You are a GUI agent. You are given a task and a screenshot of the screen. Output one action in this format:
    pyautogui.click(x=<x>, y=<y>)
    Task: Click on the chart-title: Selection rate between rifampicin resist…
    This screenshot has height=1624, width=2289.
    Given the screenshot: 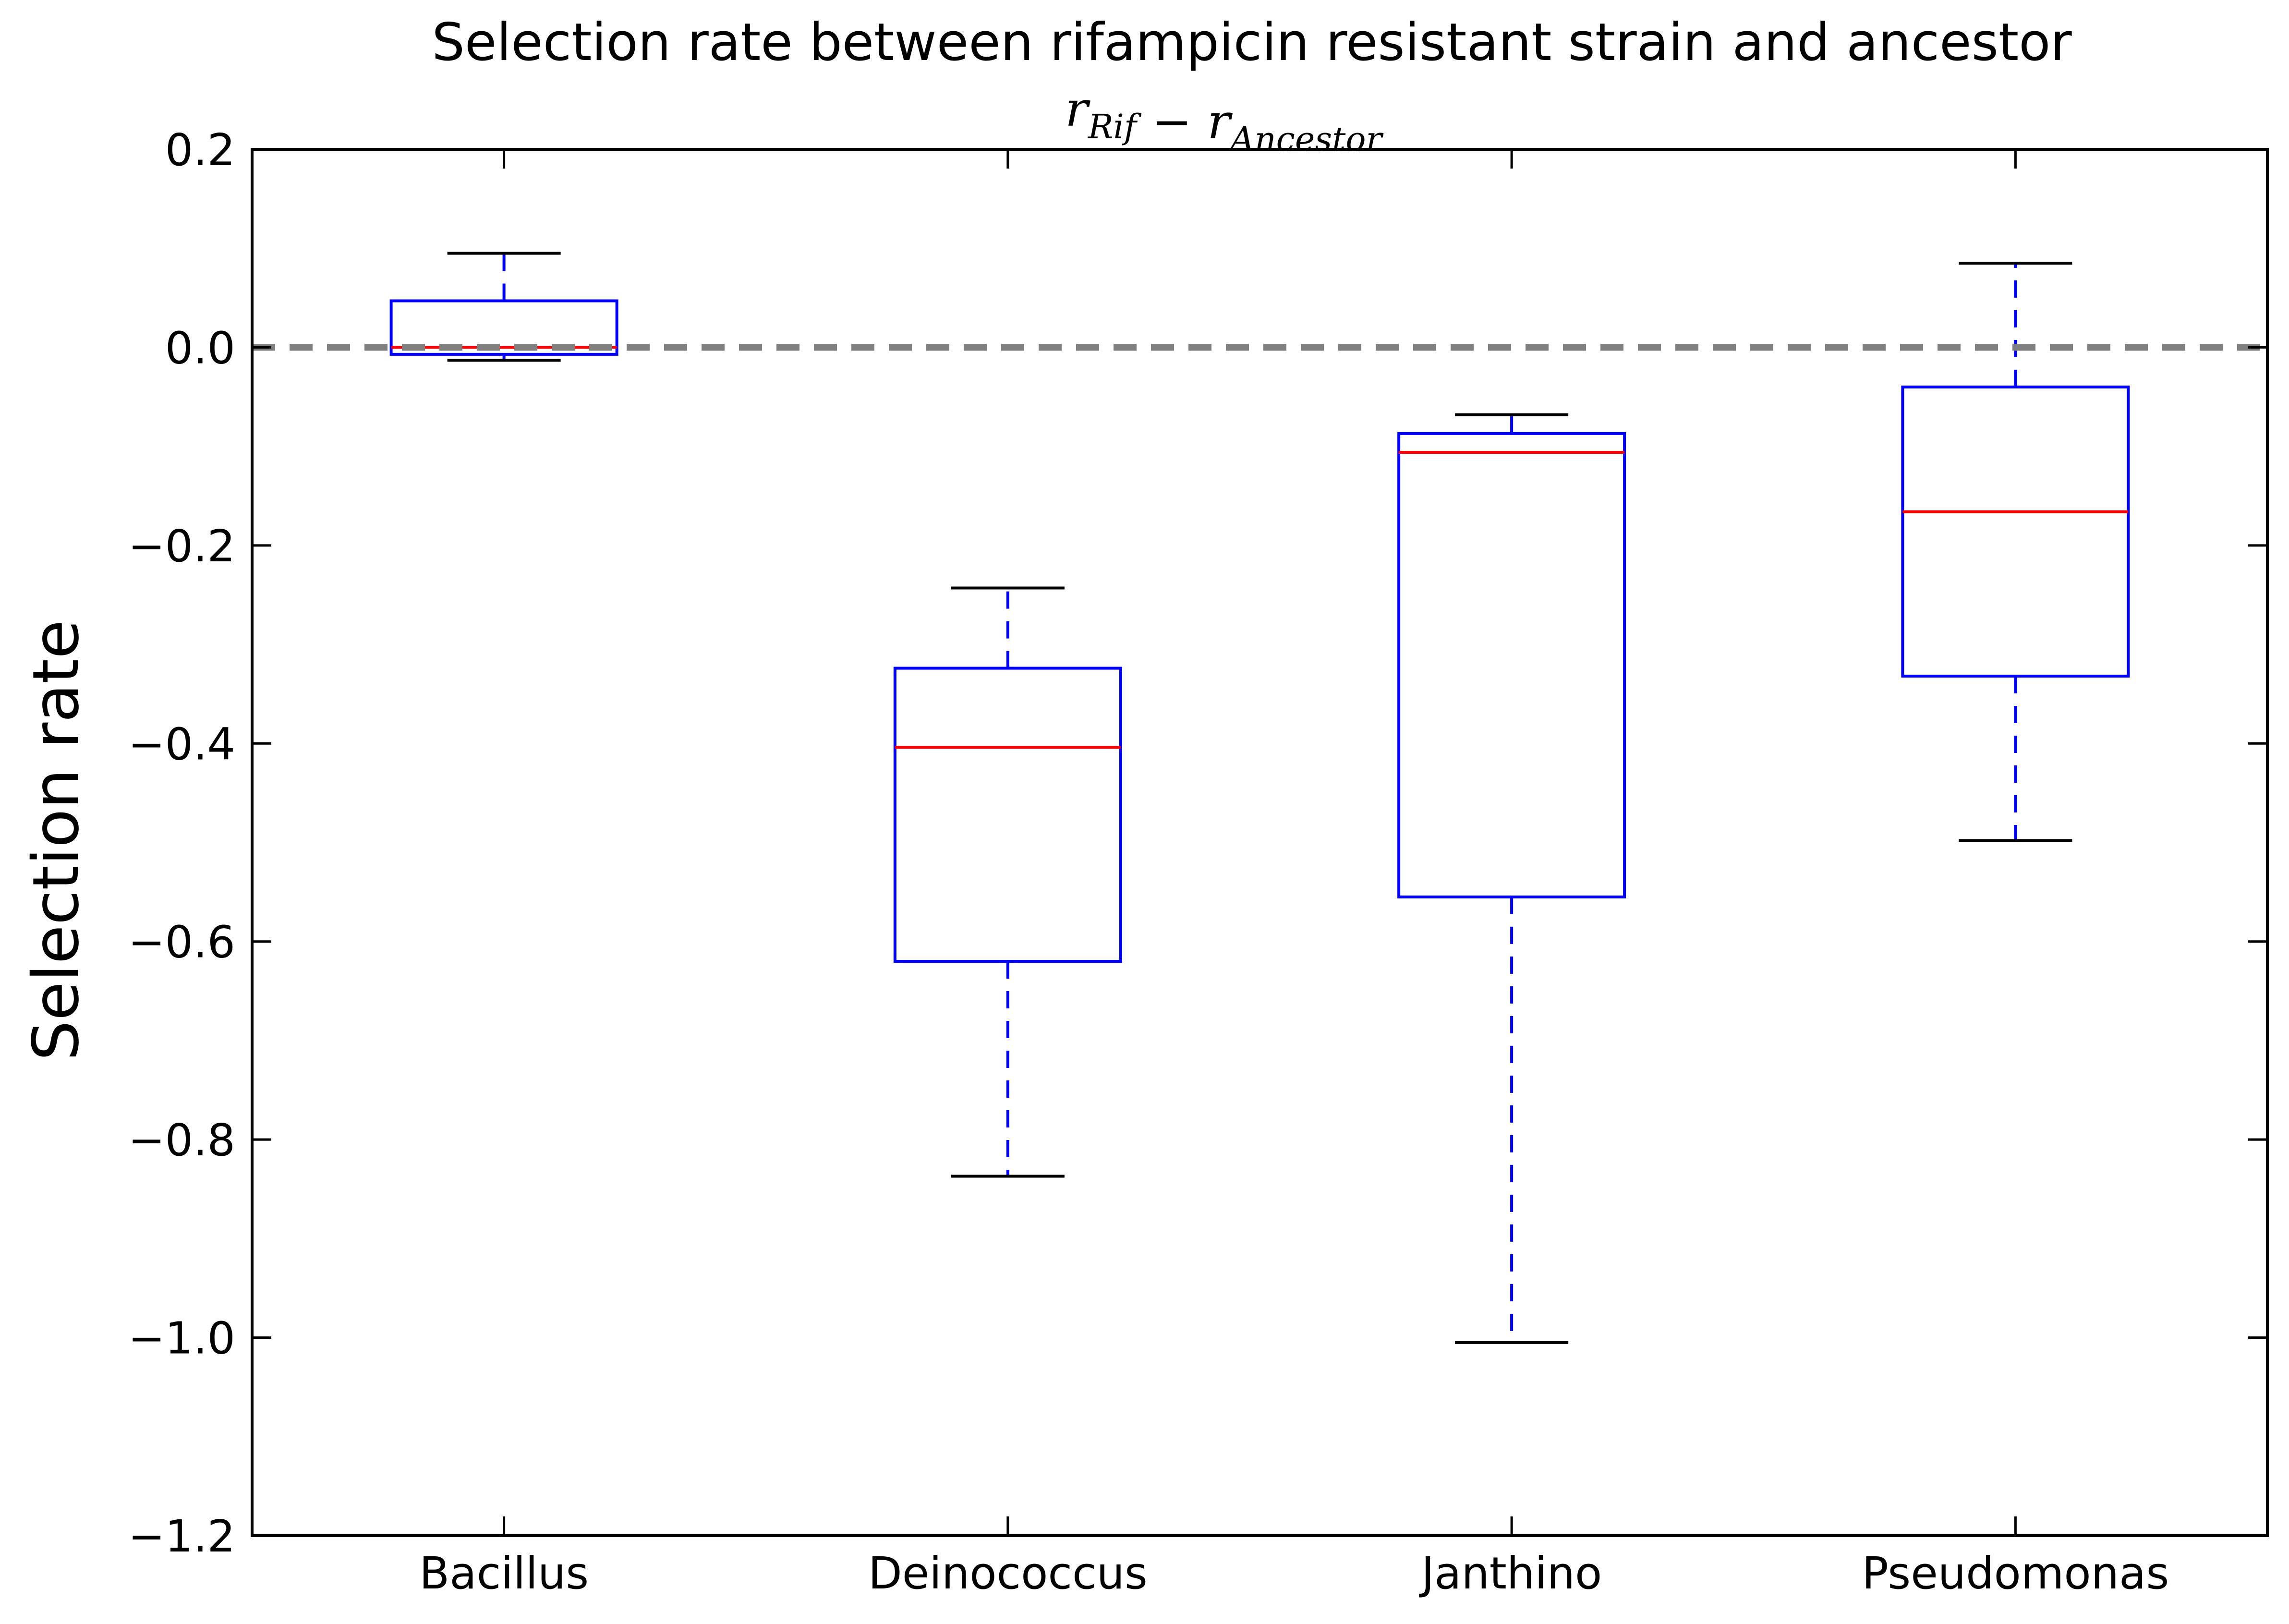 What is the action you would take?
    pyautogui.click(x=1252, y=42)
    